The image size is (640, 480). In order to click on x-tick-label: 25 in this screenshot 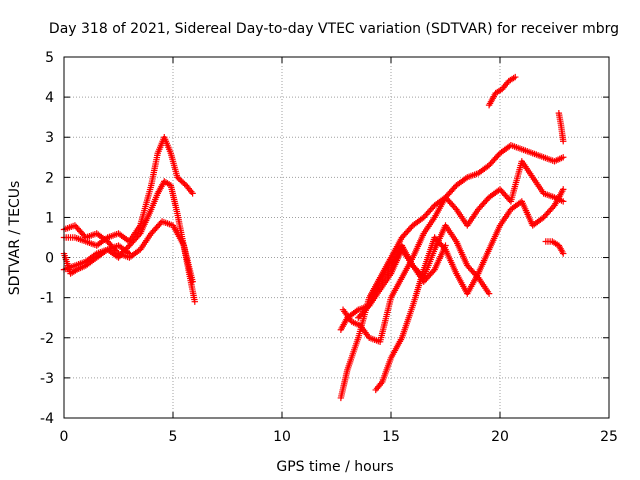, I will do `click(609, 437)`.